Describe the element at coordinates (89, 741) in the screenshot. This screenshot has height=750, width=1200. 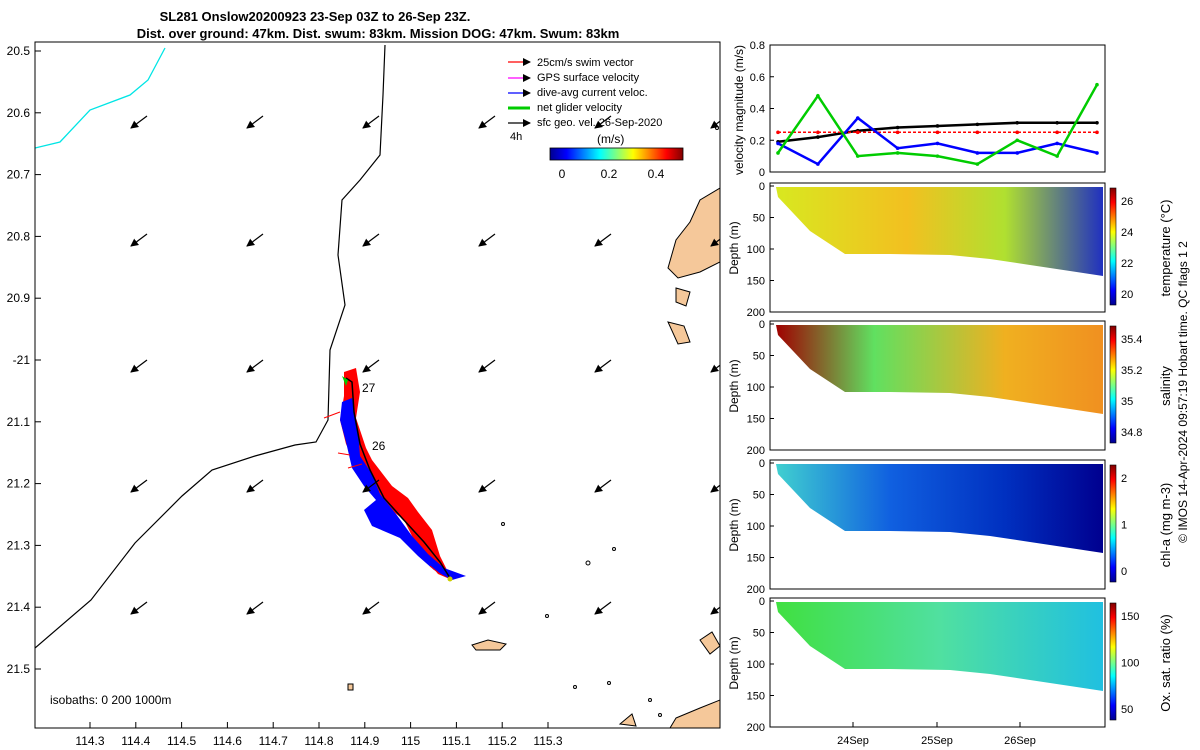
I see `map-xtick-label: 114.3` at that location.